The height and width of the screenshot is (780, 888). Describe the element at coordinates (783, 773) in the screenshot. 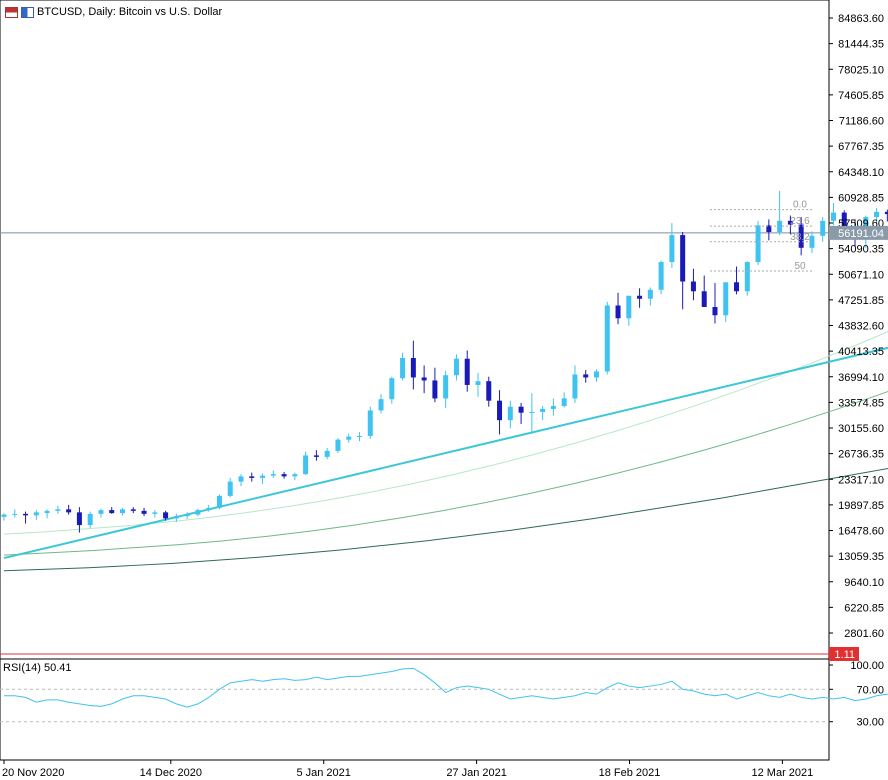

I see `time-axis-label: 12 Mar 2021` at that location.